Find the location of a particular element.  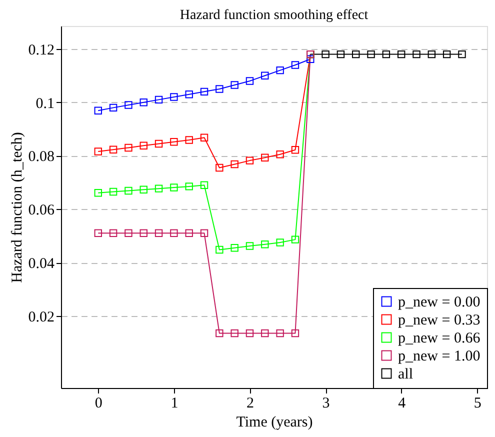

y-tick-label: 0.12 is located at coordinates (41, 50).